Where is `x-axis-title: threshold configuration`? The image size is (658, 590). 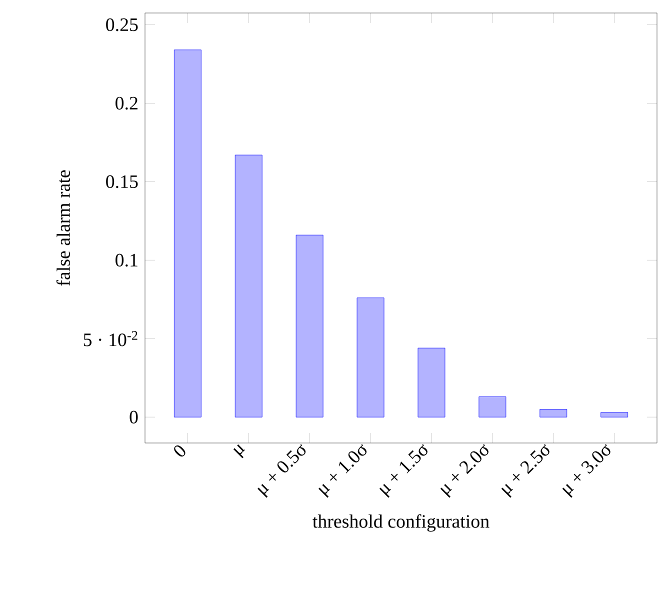
x-axis-title: threshold configuration is located at coordinates (401, 523).